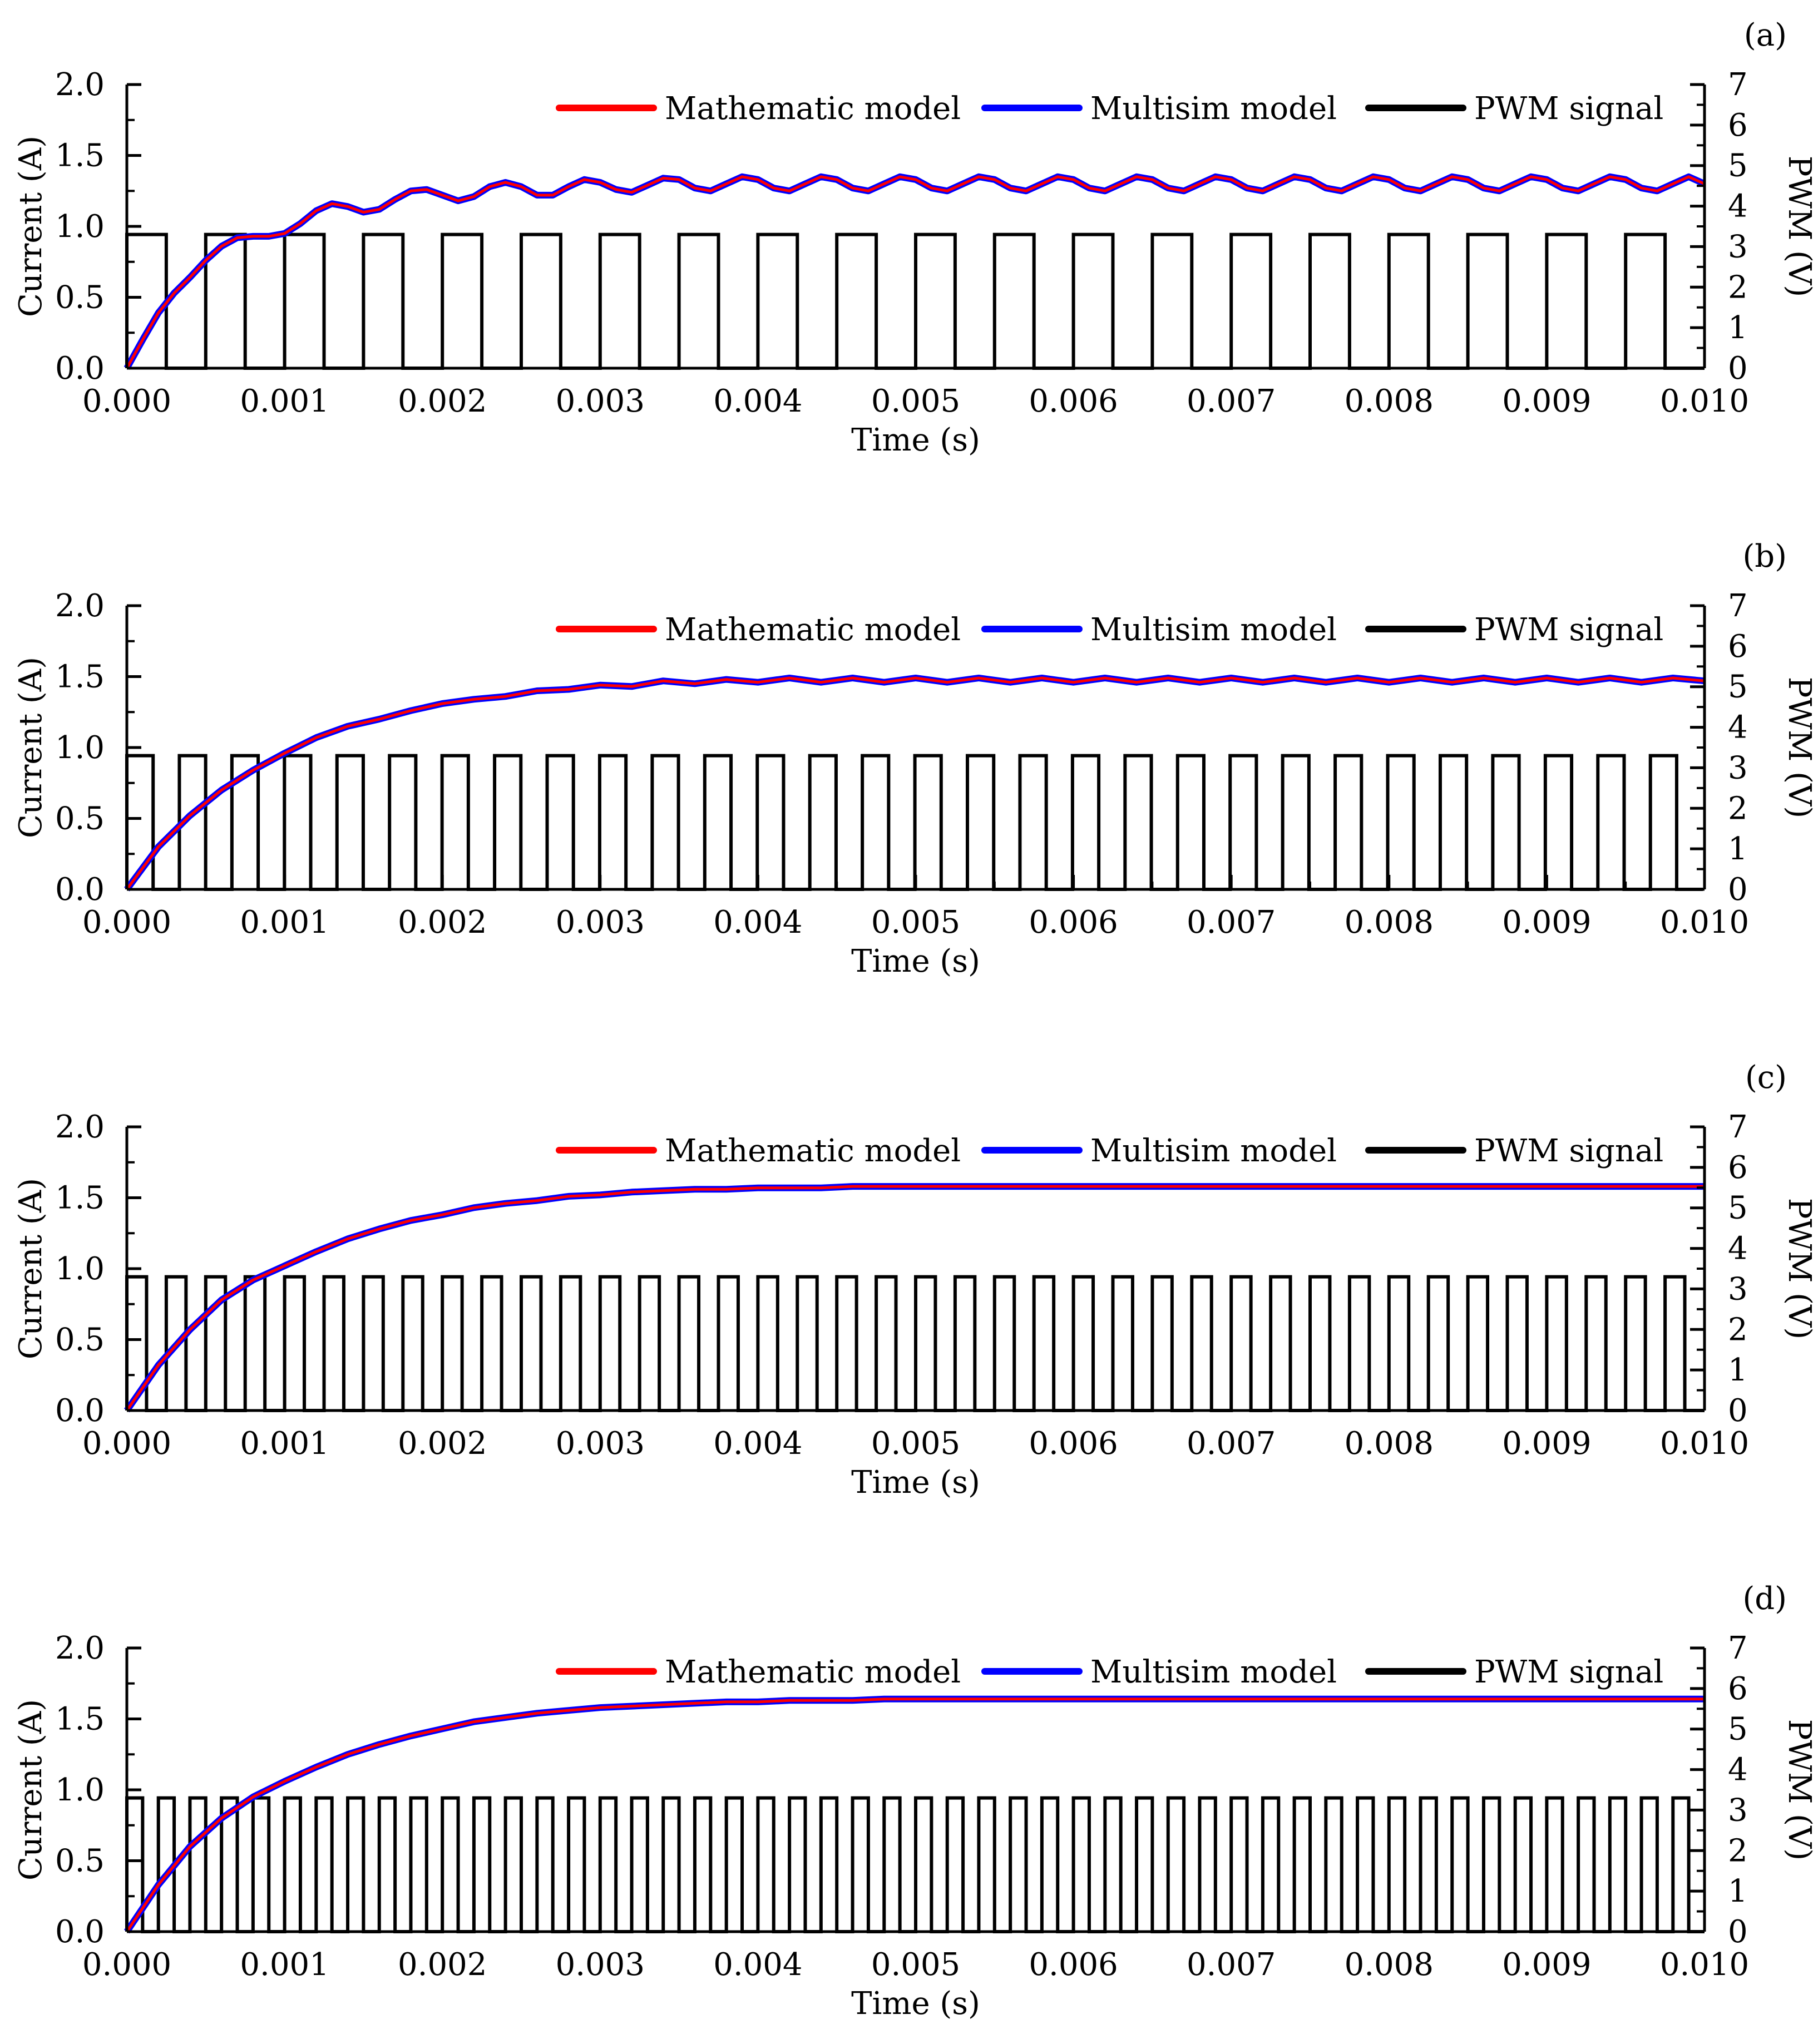 The height and width of the screenshot is (2044, 1818). I want to click on panel-label: (d), so click(1764, 1599).